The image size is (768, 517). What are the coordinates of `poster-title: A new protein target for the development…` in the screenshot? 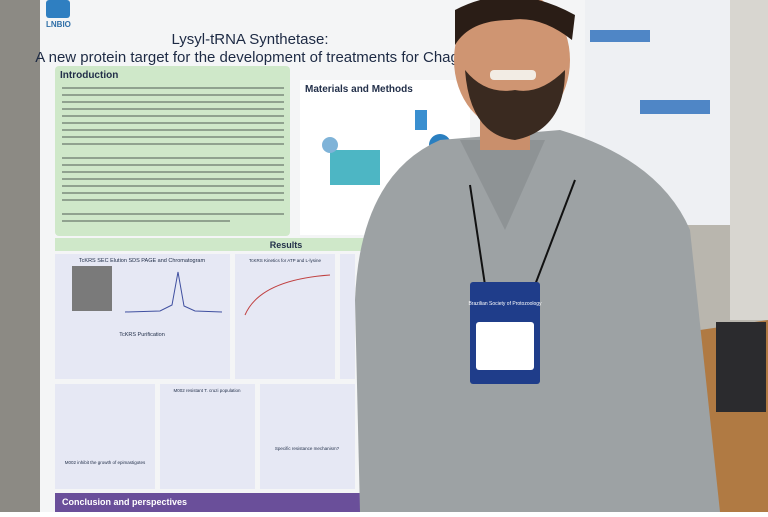 It's located at (254, 57).